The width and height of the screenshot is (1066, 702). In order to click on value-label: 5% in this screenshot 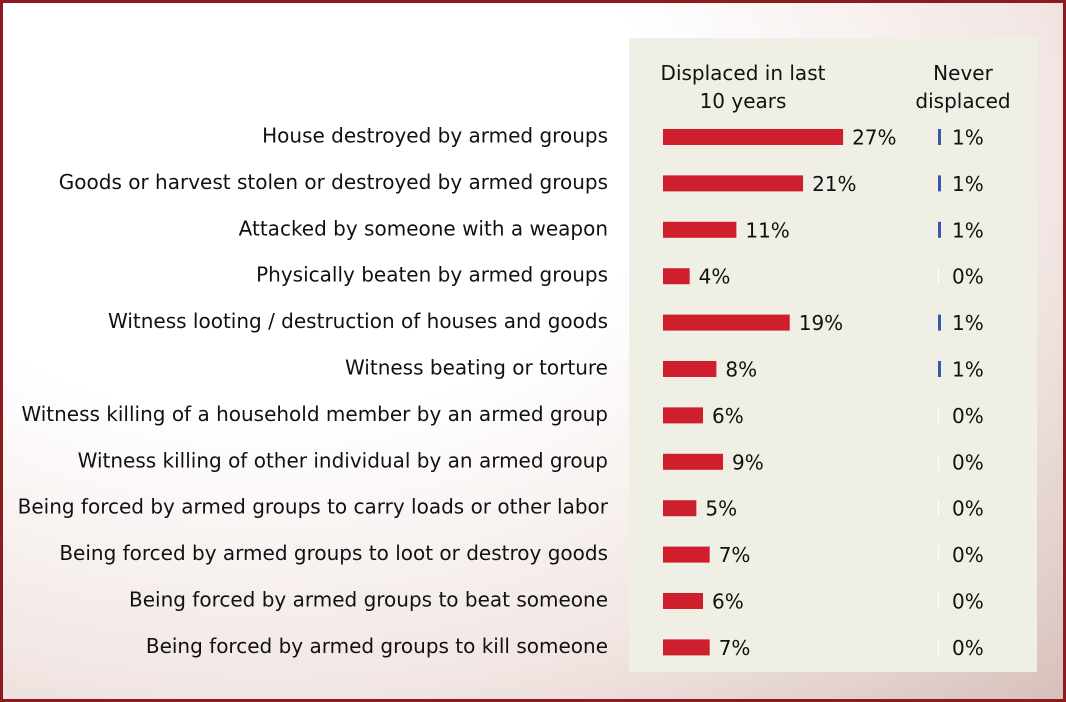, I will do `click(721, 509)`.